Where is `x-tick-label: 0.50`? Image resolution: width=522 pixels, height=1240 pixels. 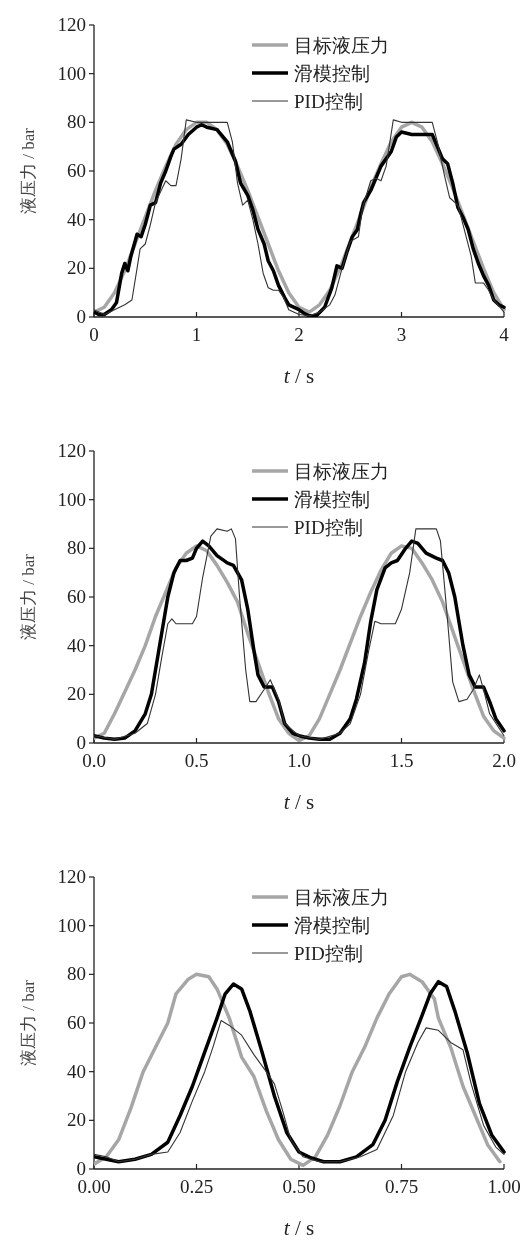 x-tick-label: 0.50 is located at coordinates (299, 1186).